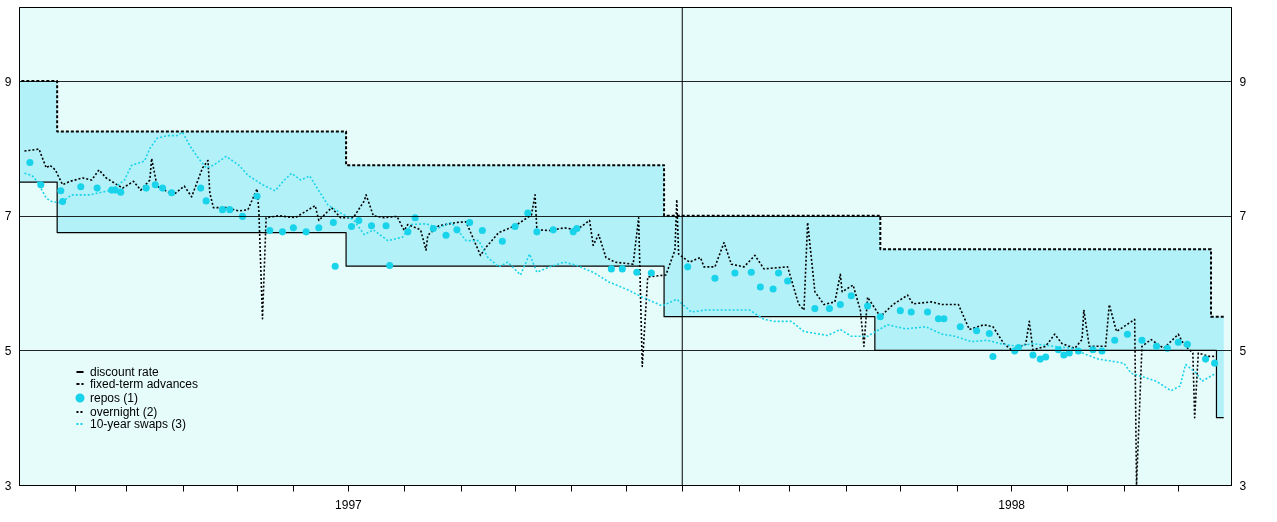 The image size is (1277, 522). What do you see at coordinates (1243, 485) in the screenshot?
I see `y2-tick-label: 3` at bounding box center [1243, 485].